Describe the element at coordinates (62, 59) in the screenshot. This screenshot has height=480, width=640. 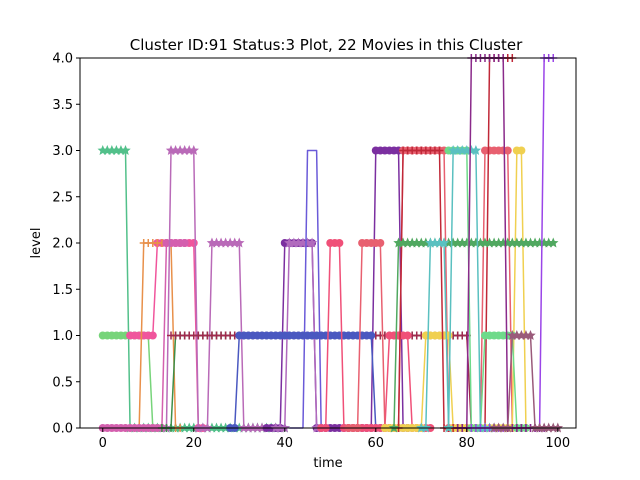
I see `y-tick-label: 4.0` at that location.